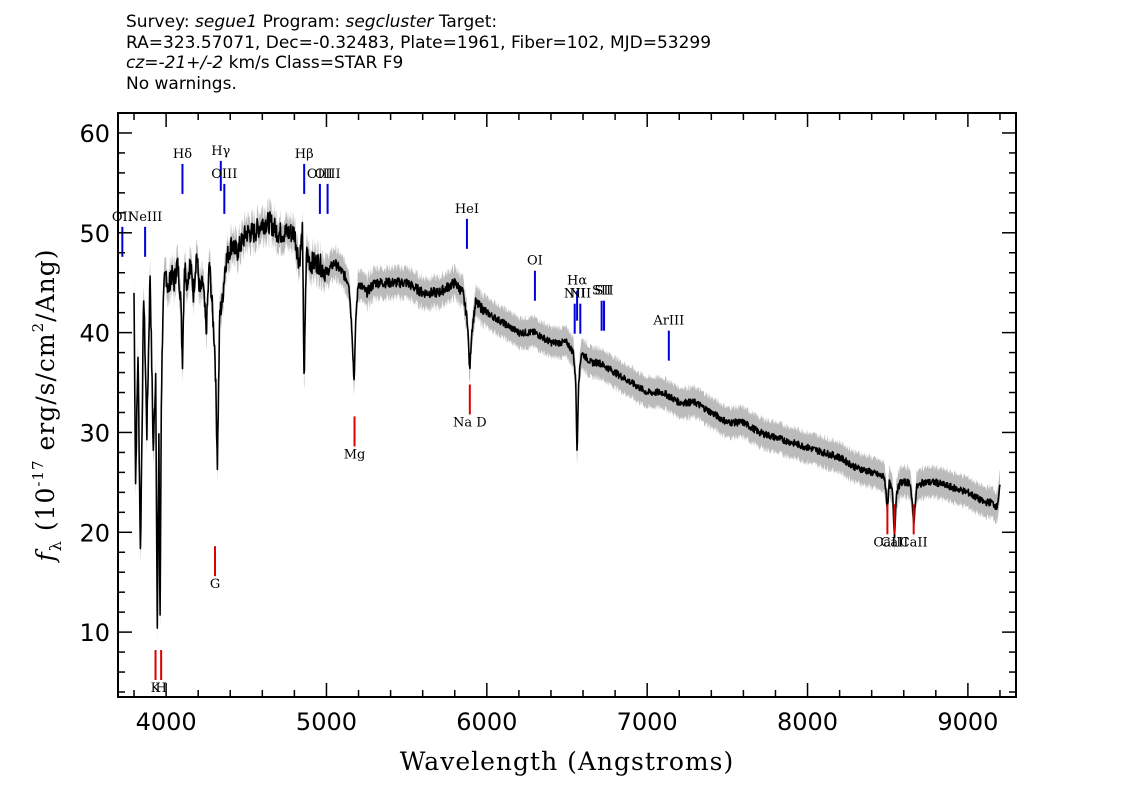 The height and width of the screenshot is (810, 1134). What do you see at coordinates (355, 454) in the screenshot?
I see `absorption-line-label-3: Mg` at bounding box center [355, 454].